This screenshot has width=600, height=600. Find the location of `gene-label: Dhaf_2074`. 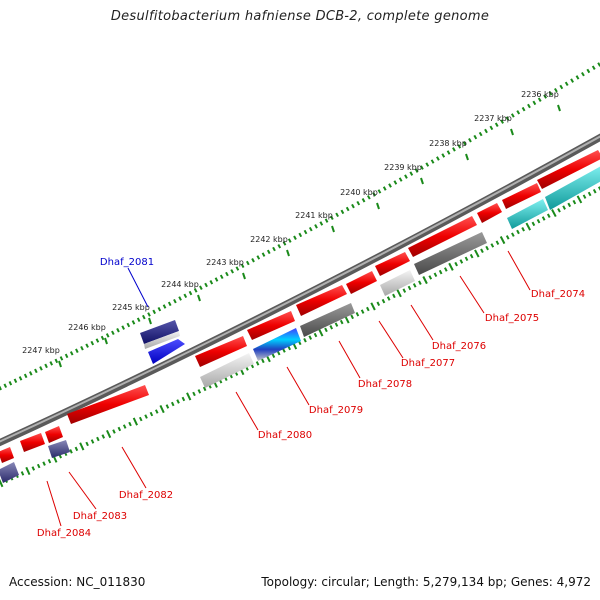

gene-label: Dhaf_2074 is located at coordinates (558, 294).